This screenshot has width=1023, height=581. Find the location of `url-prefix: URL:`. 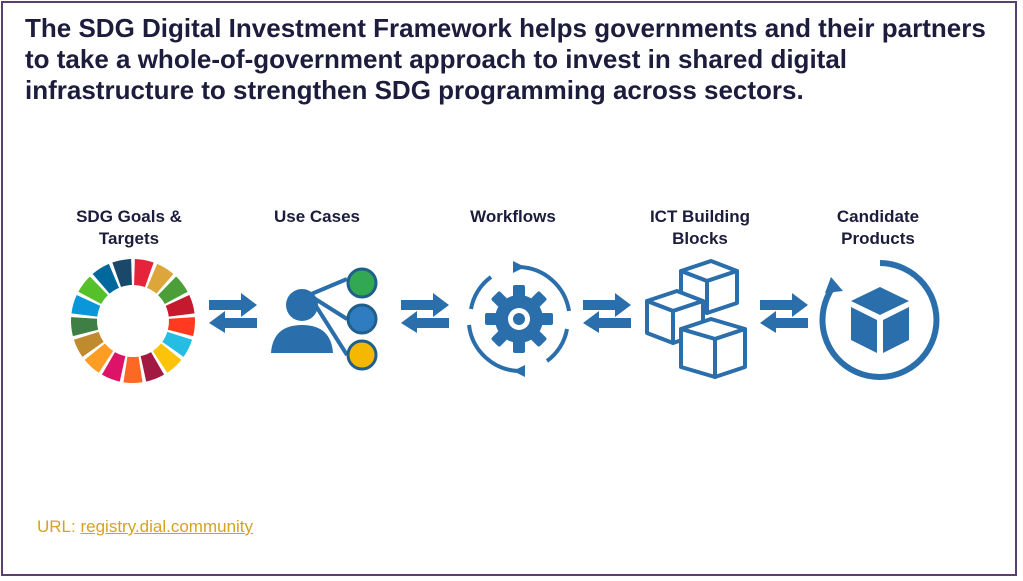

url-prefix: URL: is located at coordinates (59, 526).